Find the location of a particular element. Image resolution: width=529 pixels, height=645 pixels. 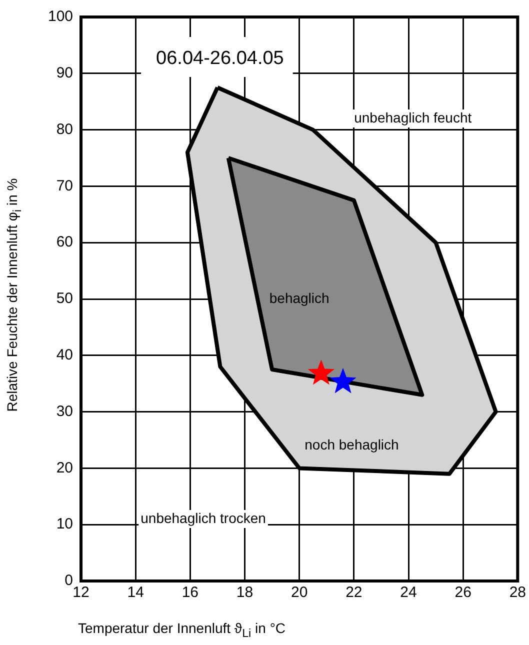

x-tick-label: 12 is located at coordinates (81, 593).